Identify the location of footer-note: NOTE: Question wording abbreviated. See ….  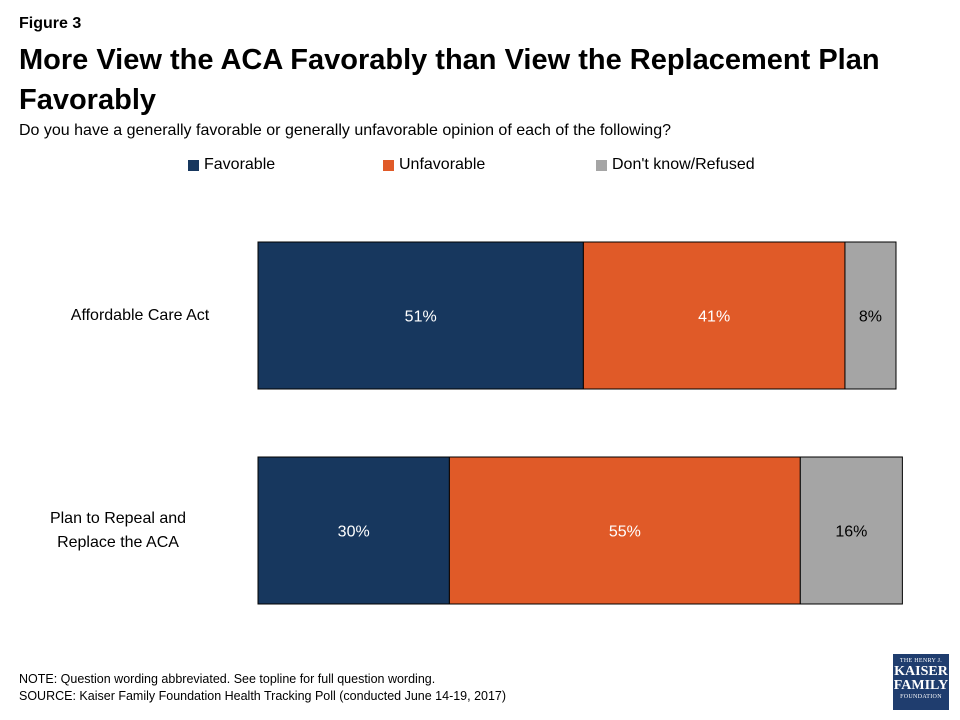
(227, 679).